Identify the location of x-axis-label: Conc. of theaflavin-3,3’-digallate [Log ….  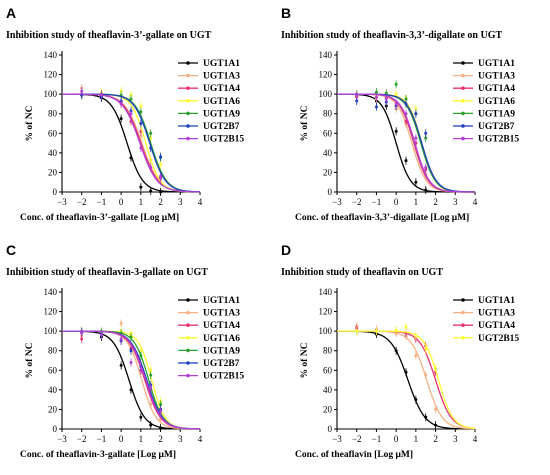
(382, 218).